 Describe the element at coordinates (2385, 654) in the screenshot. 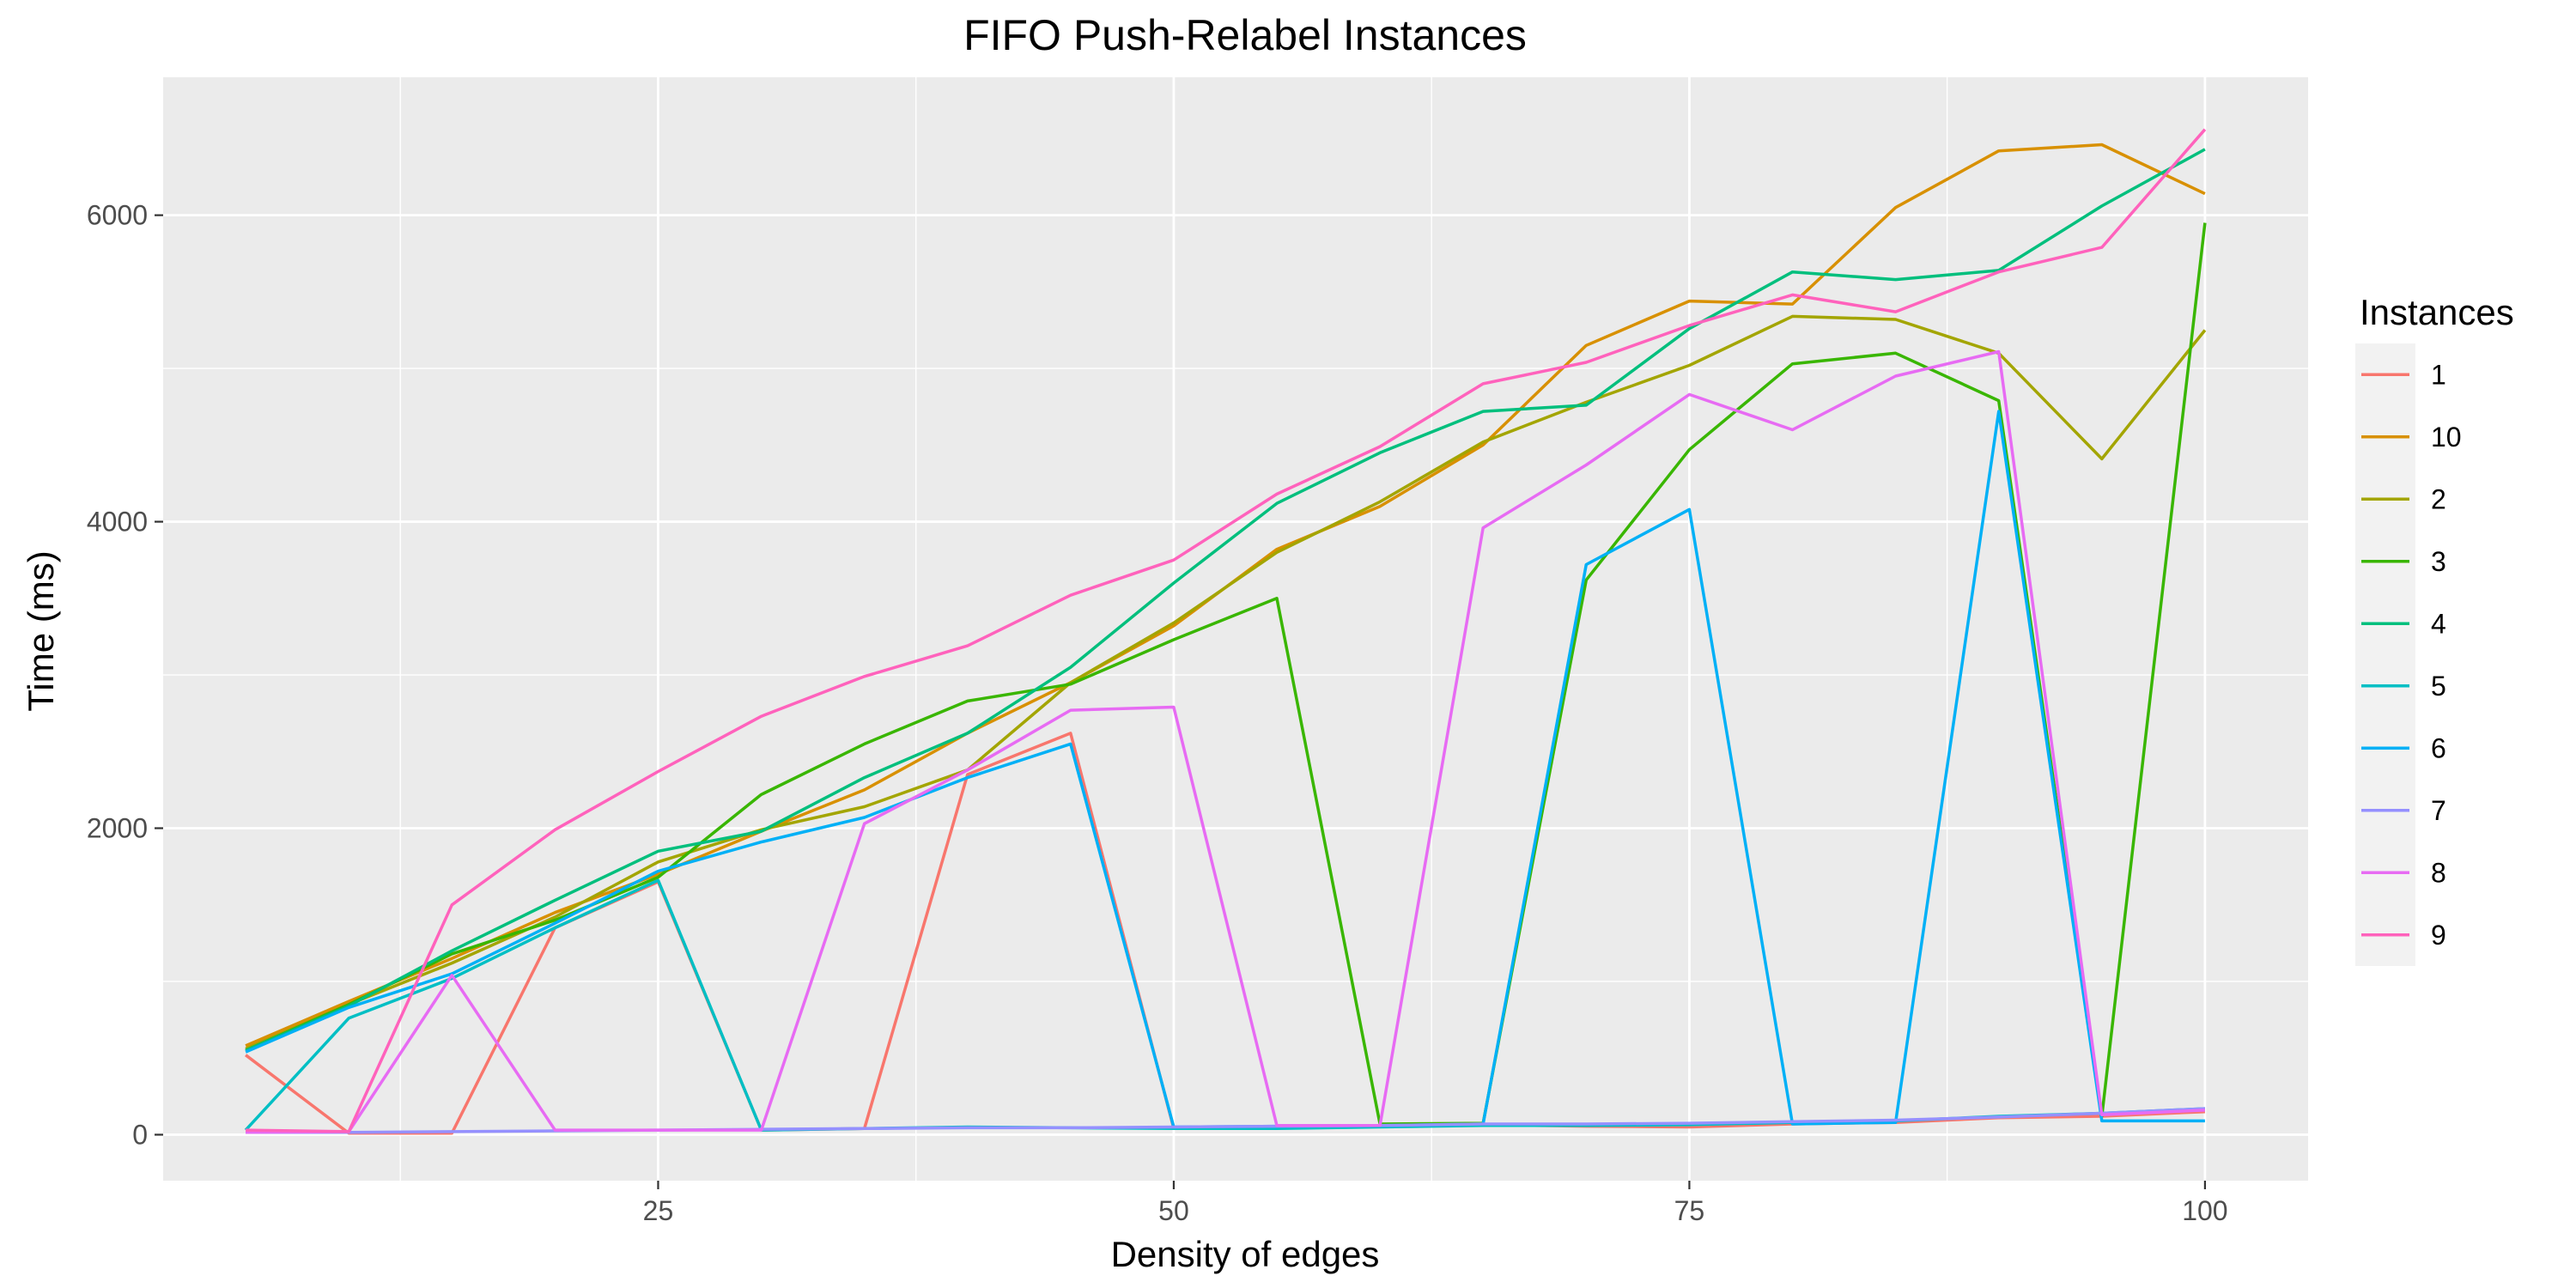

I see `legend-key-background` at that location.